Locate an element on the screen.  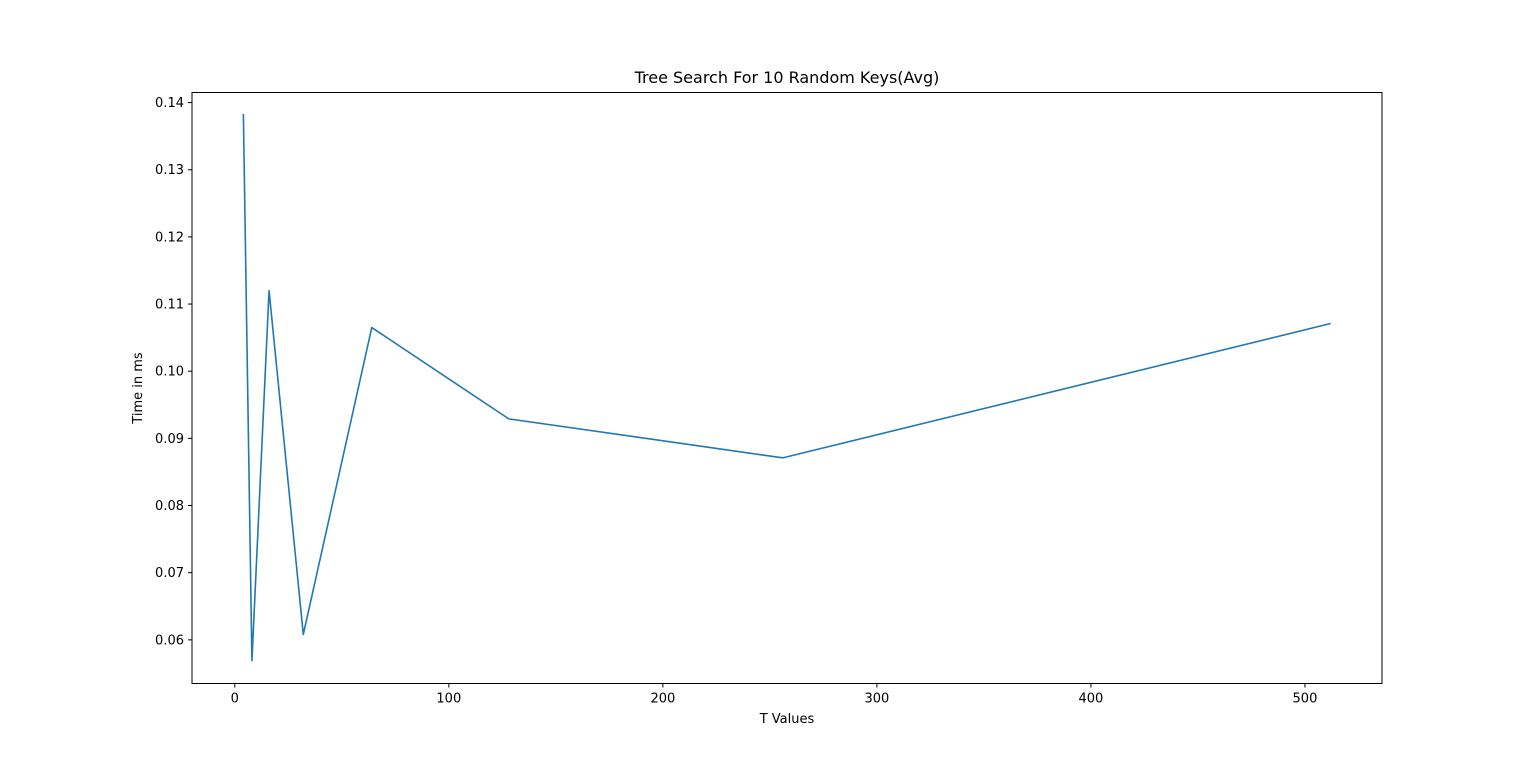
y-tick-label: 0.12 is located at coordinates (169, 237).